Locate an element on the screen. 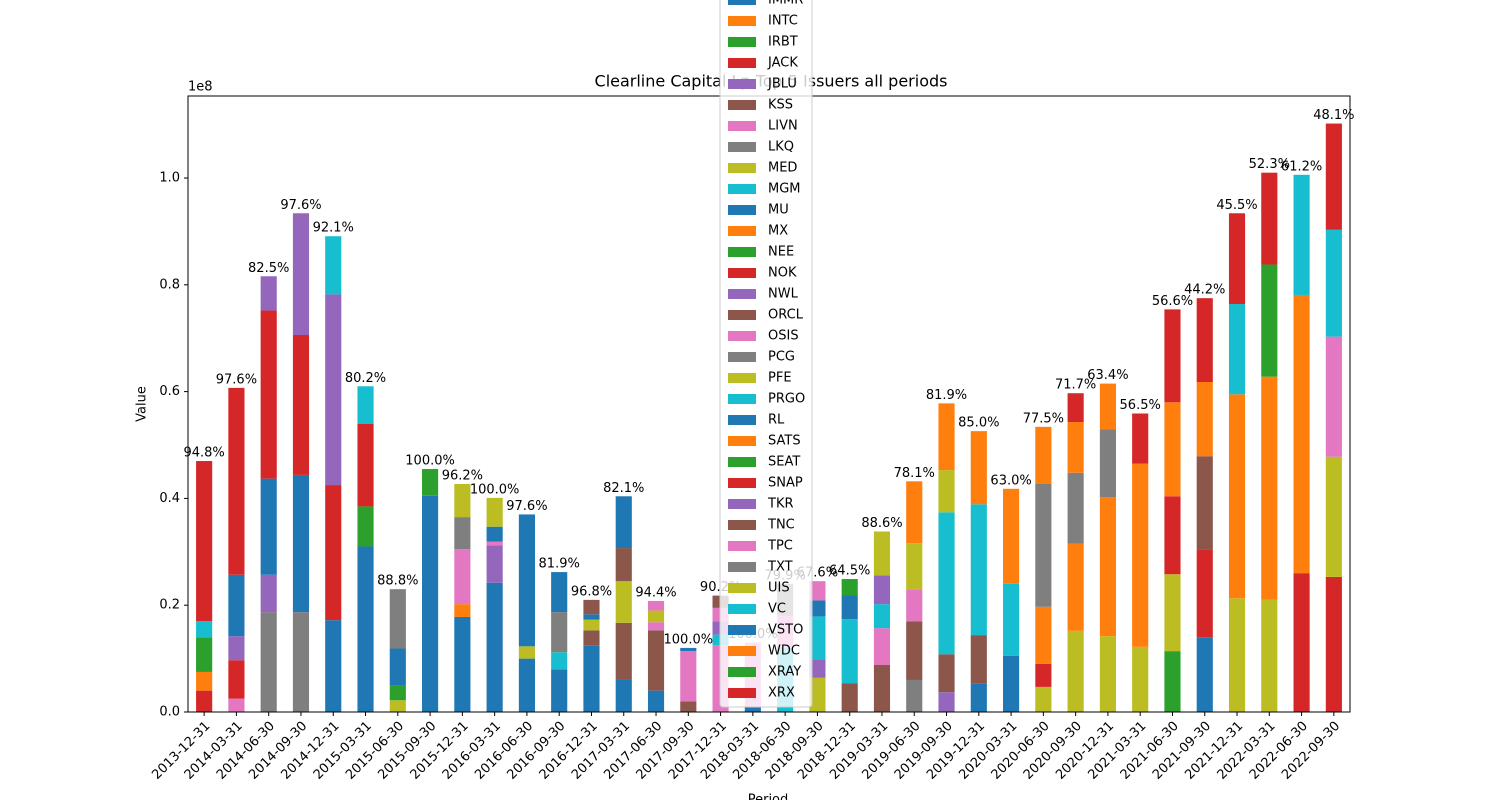 Image resolution: width=1500 pixels, height=800 pixels. stack-label: 94.8% is located at coordinates (203, 453).